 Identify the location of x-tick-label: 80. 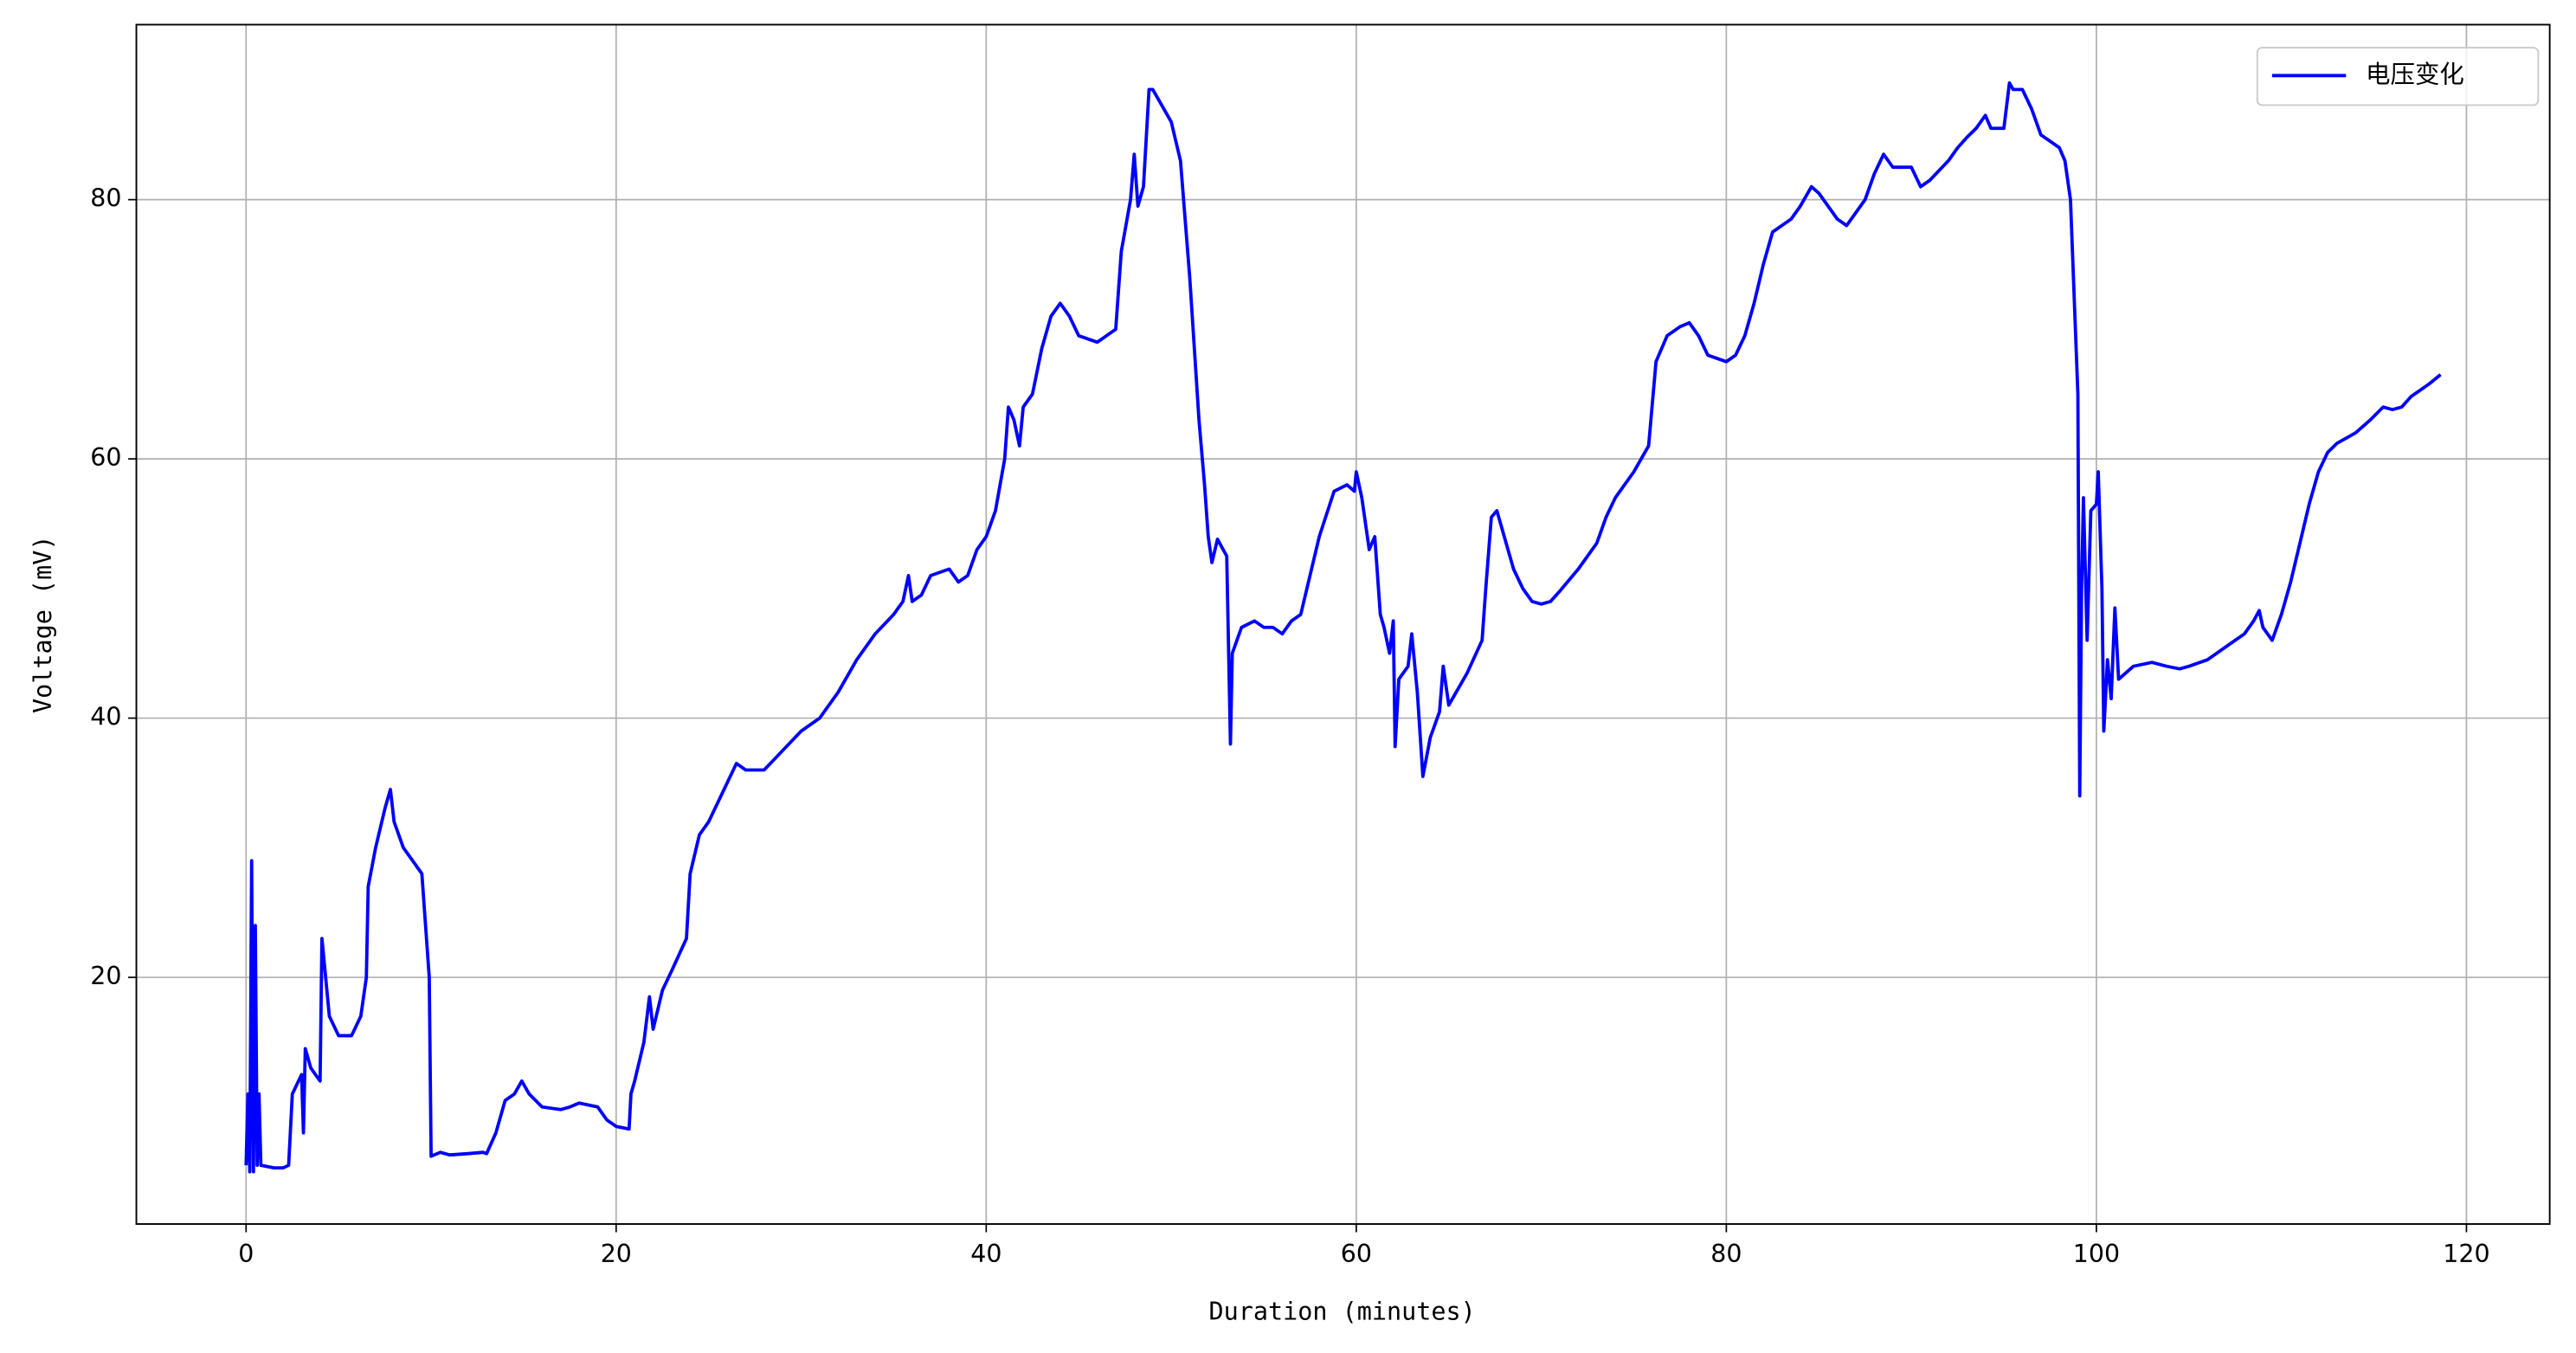
(1726, 1254).